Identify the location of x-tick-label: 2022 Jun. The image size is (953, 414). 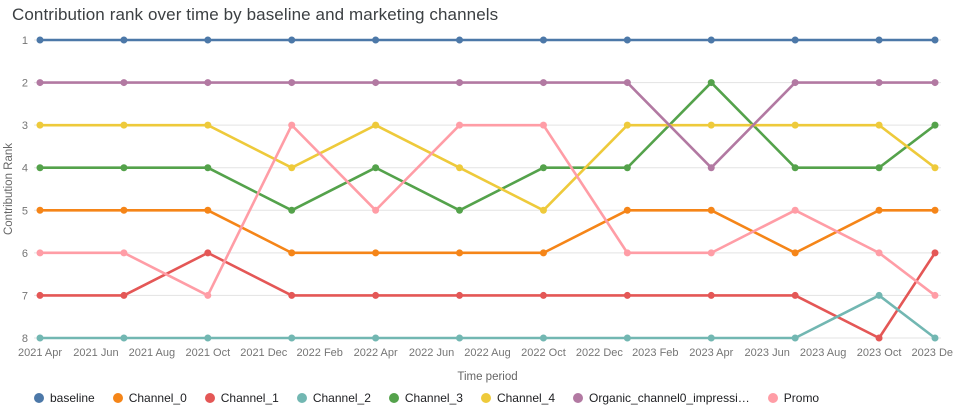
(431, 353).